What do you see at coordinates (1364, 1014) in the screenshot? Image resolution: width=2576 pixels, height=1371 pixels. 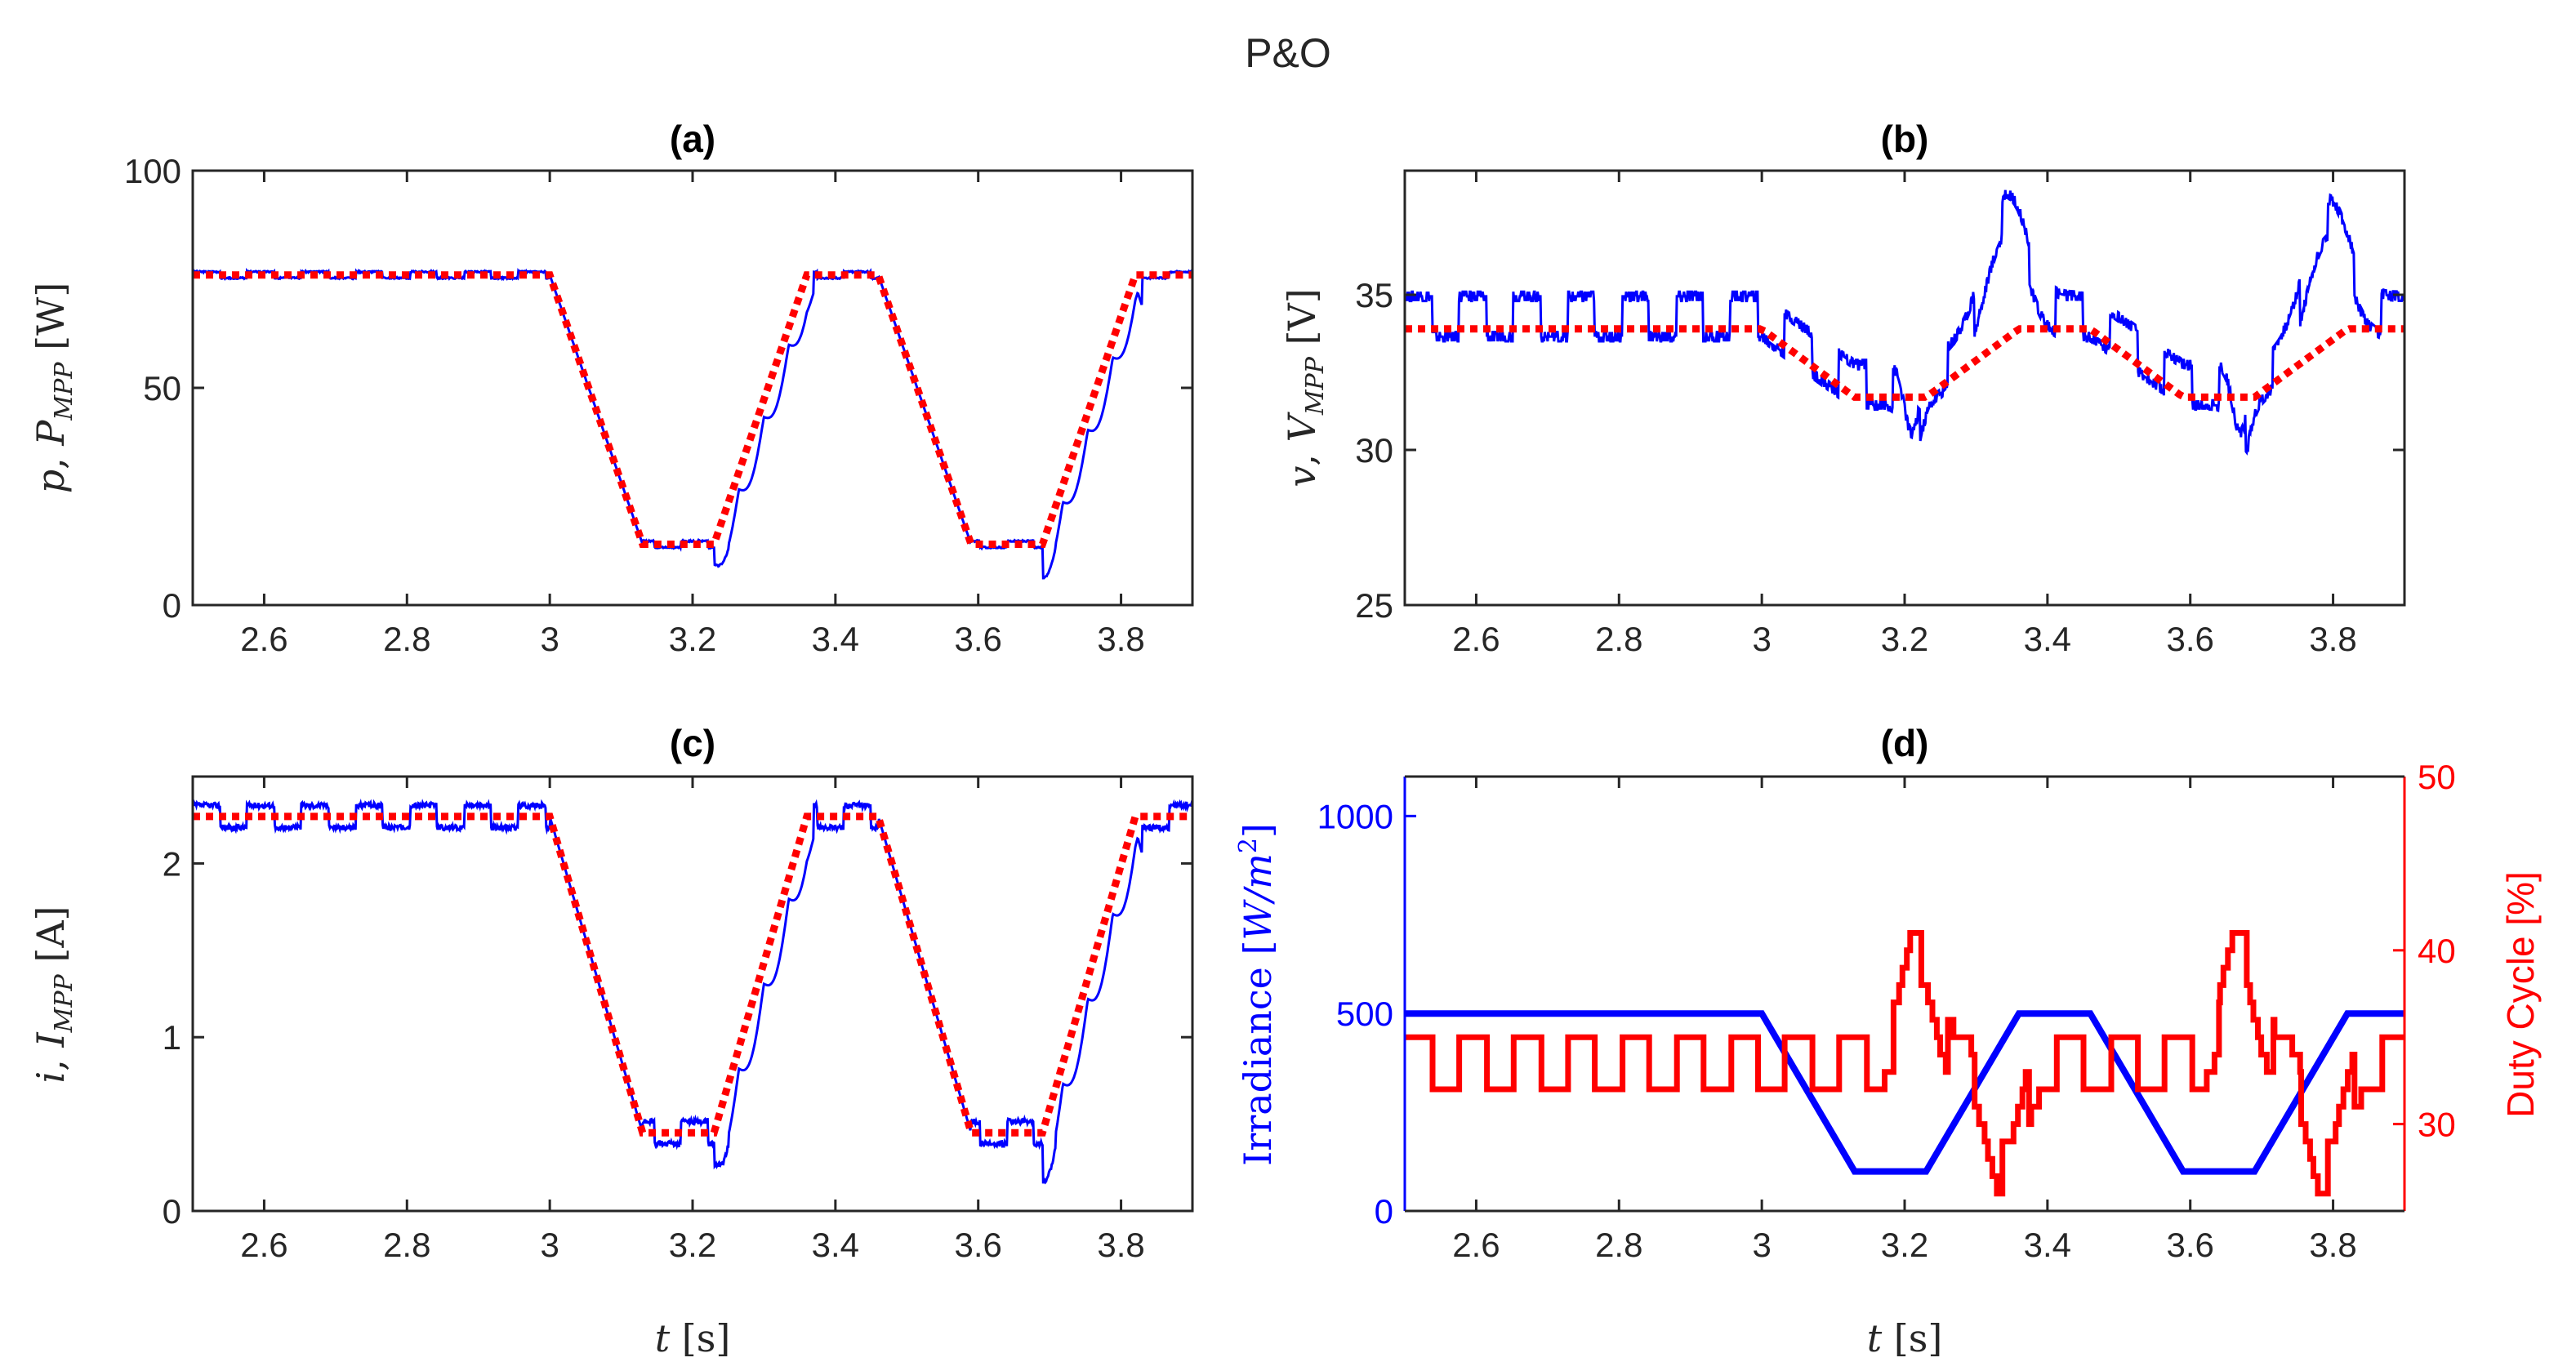 I see `panel-d-ytick-label: 500` at bounding box center [1364, 1014].